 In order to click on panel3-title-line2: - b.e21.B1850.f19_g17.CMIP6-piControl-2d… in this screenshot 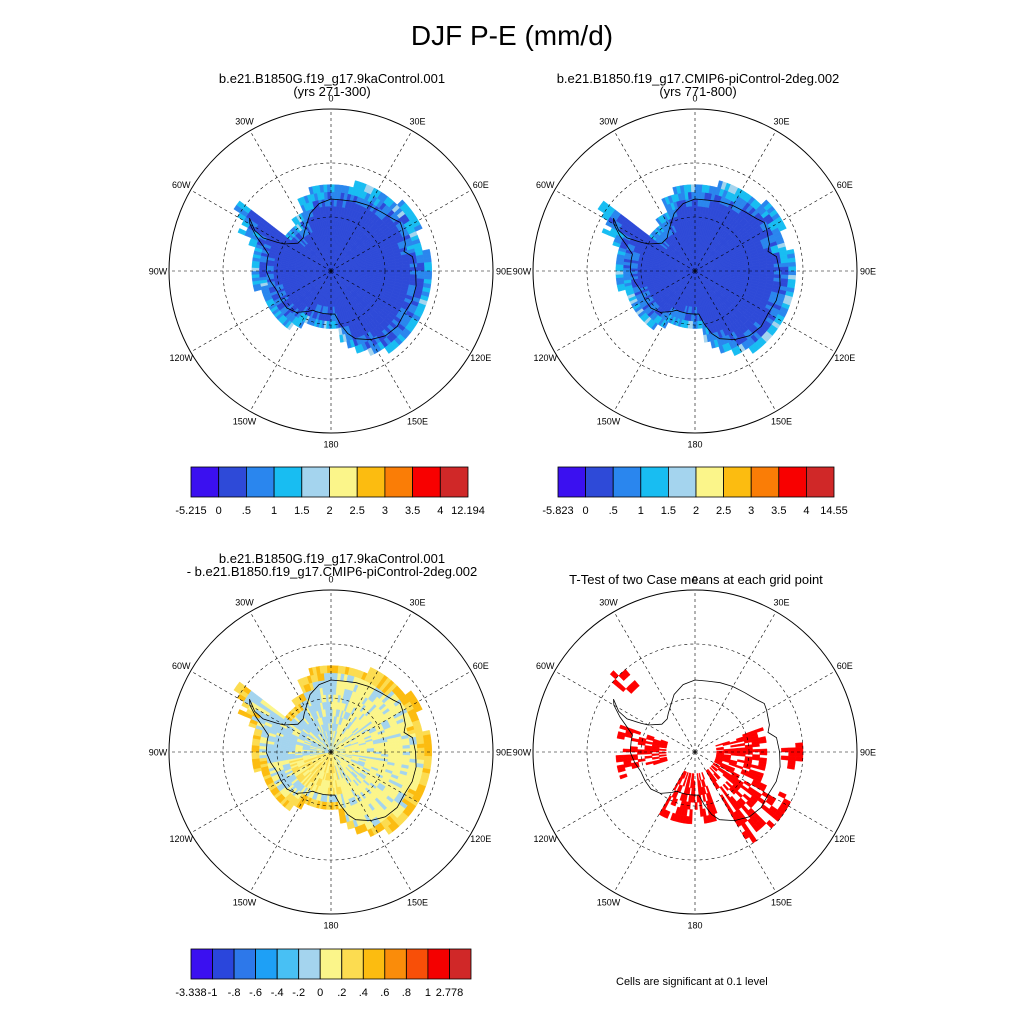, I will do `click(332, 571)`.